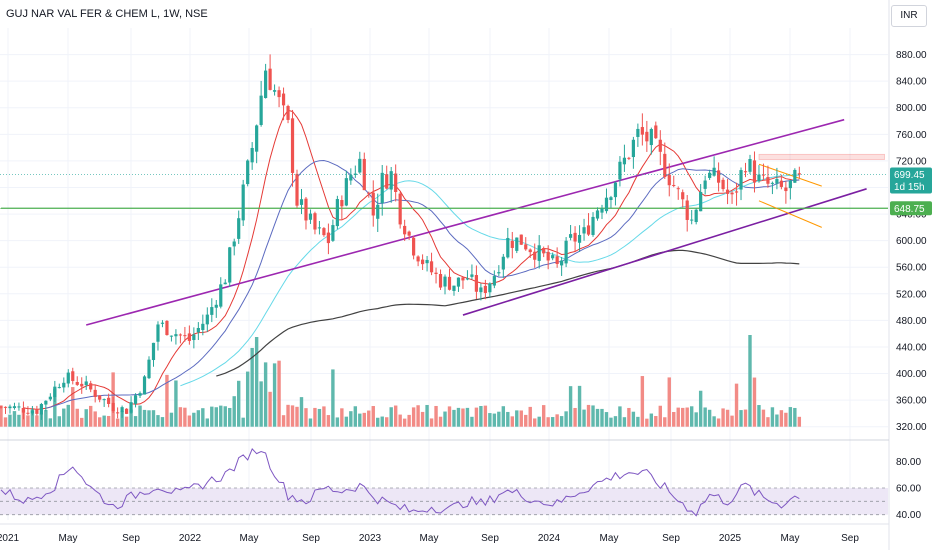 The height and width of the screenshot is (550, 932). I want to click on price-badge-value: 699.45, so click(909, 175).